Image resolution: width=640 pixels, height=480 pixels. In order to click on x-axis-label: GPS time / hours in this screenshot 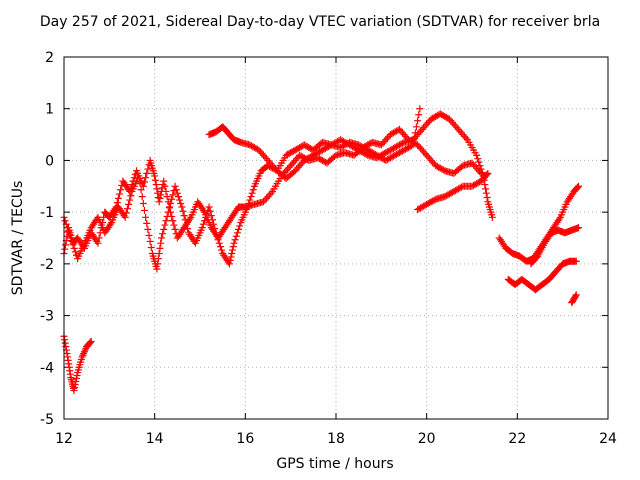, I will do `click(335, 464)`.